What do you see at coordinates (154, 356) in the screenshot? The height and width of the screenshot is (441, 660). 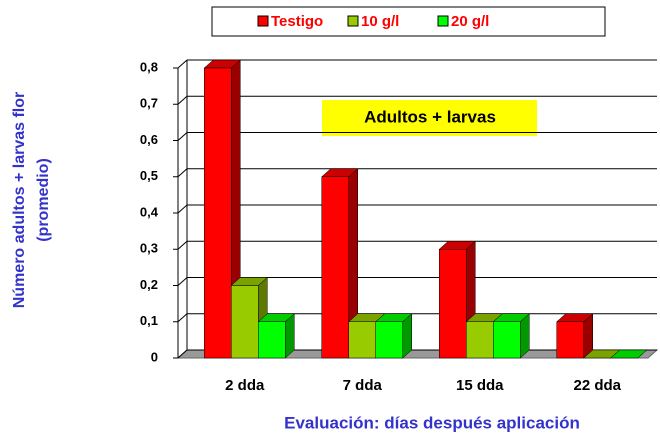 I see `y-tick-label: 0` at bounding box center [154, 356].